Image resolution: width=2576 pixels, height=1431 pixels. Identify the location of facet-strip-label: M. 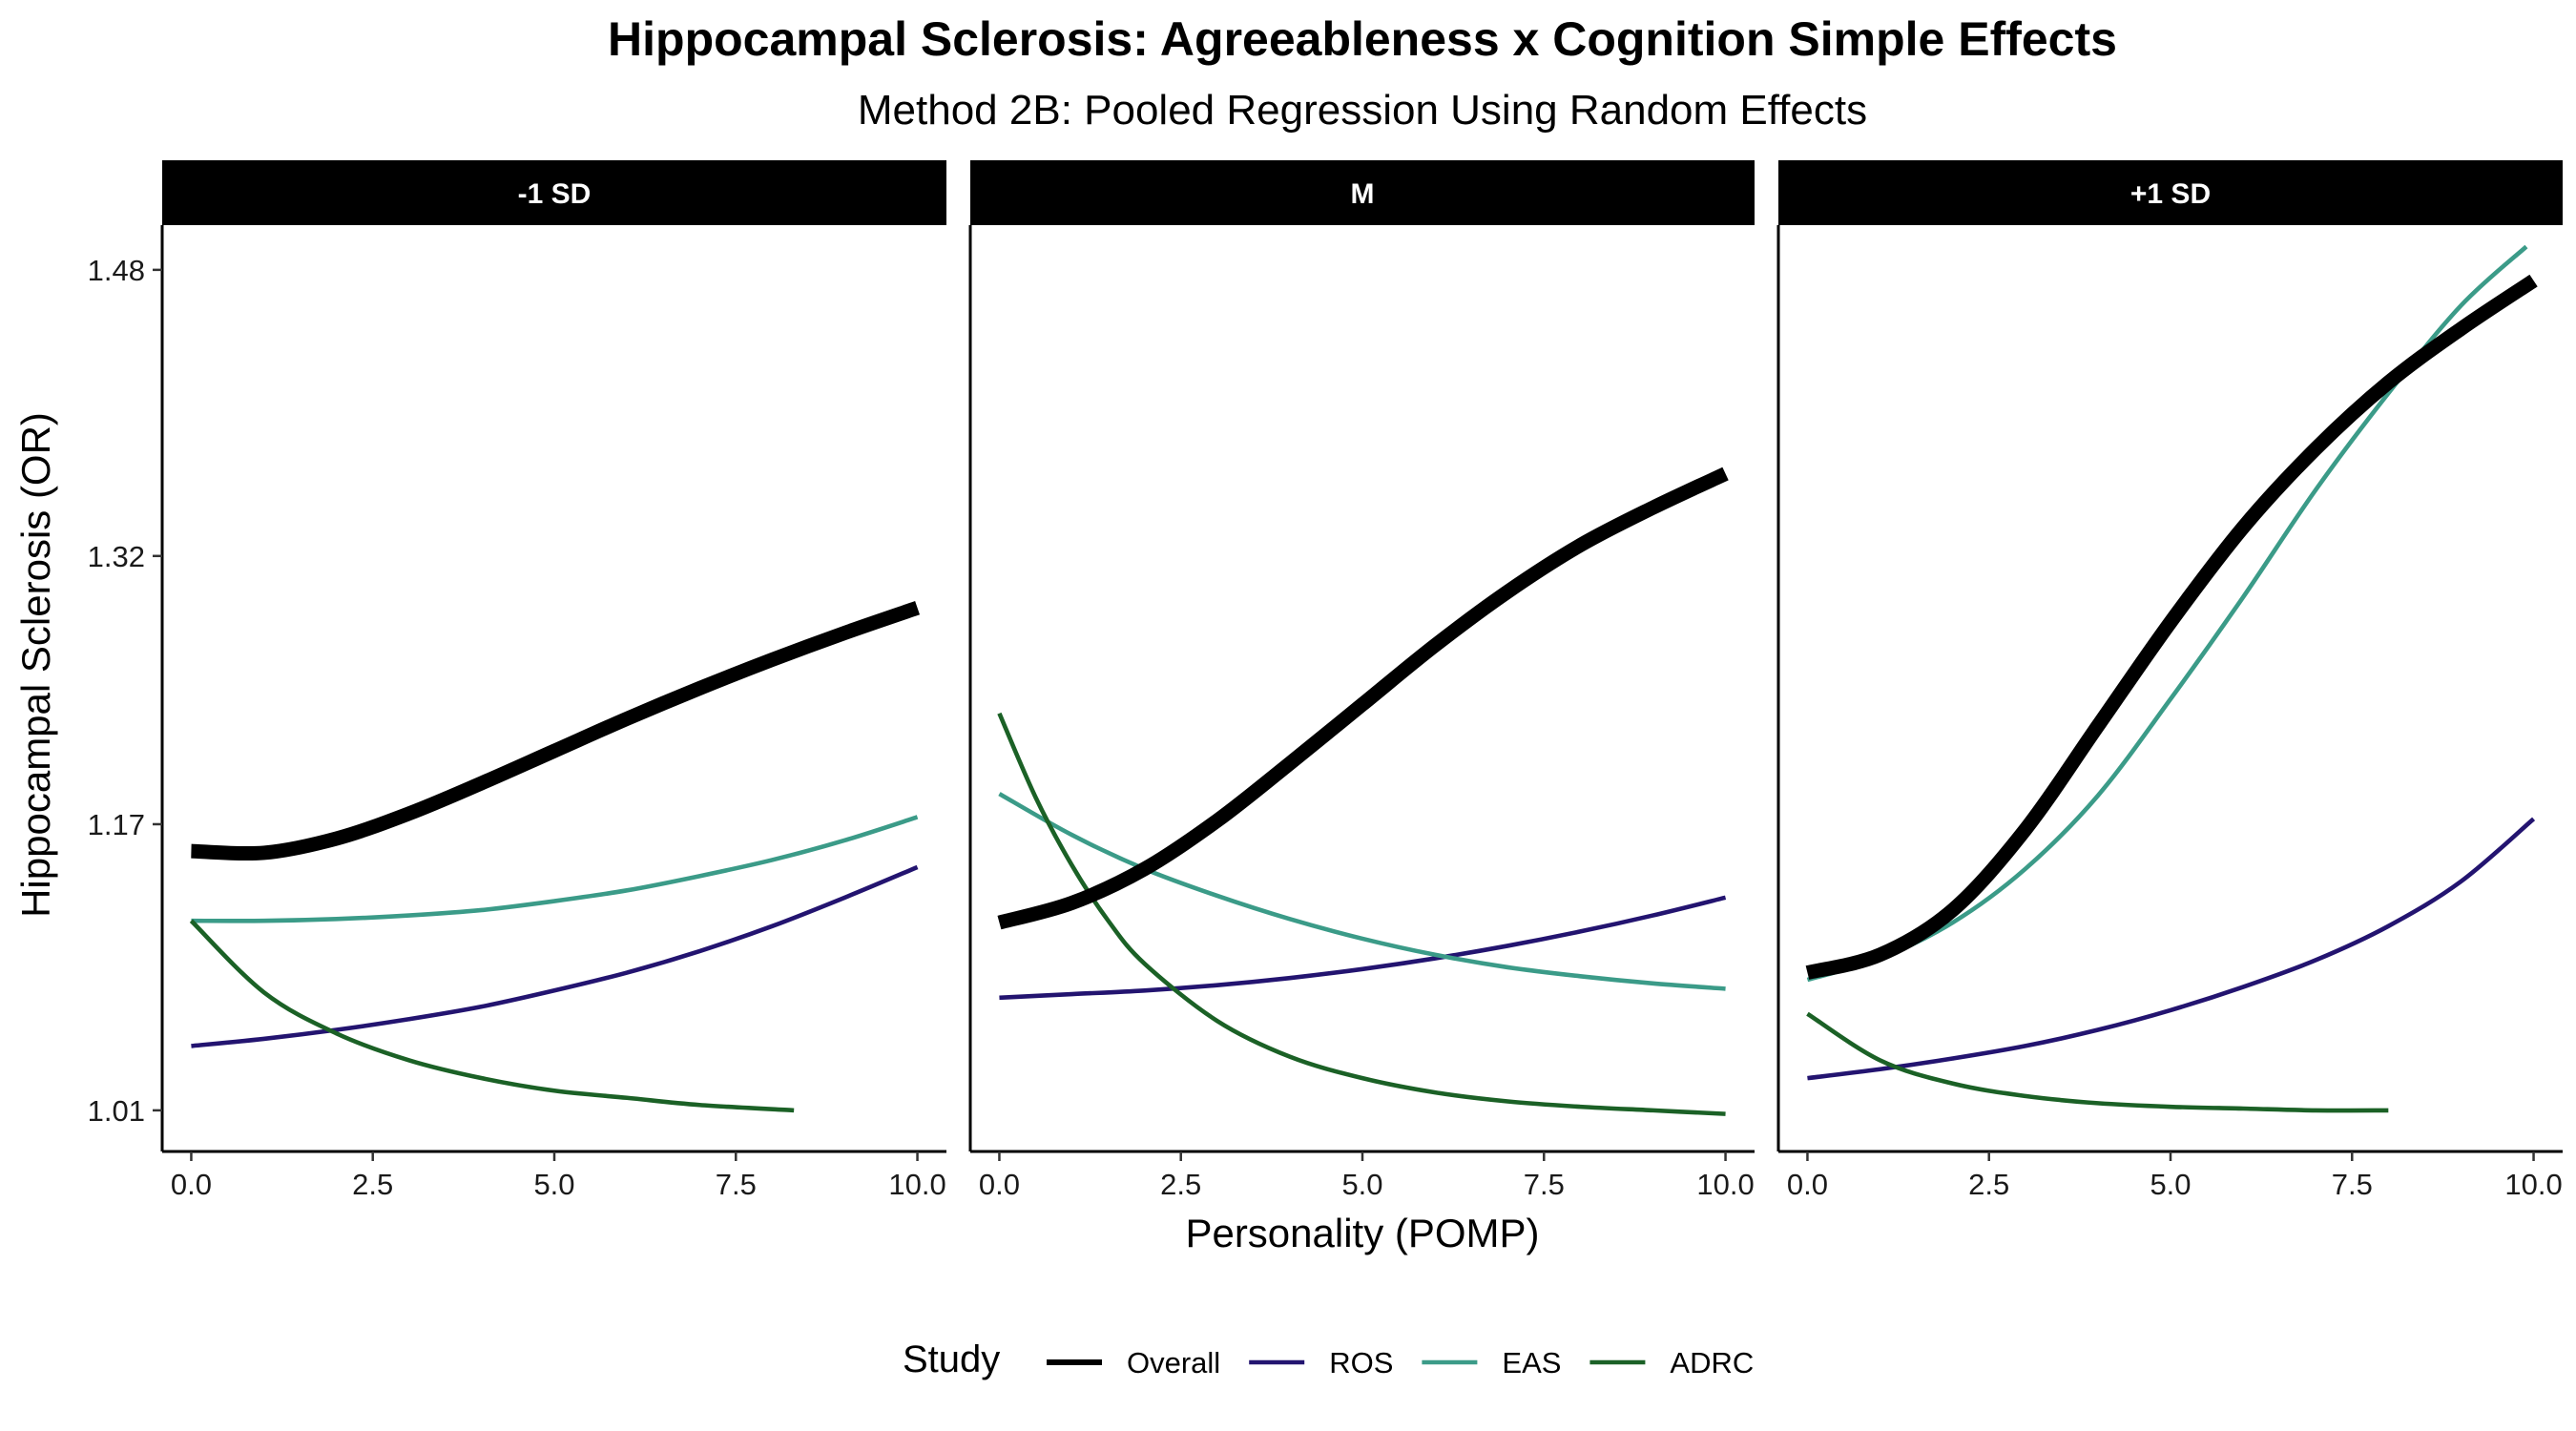
(1363, 194).